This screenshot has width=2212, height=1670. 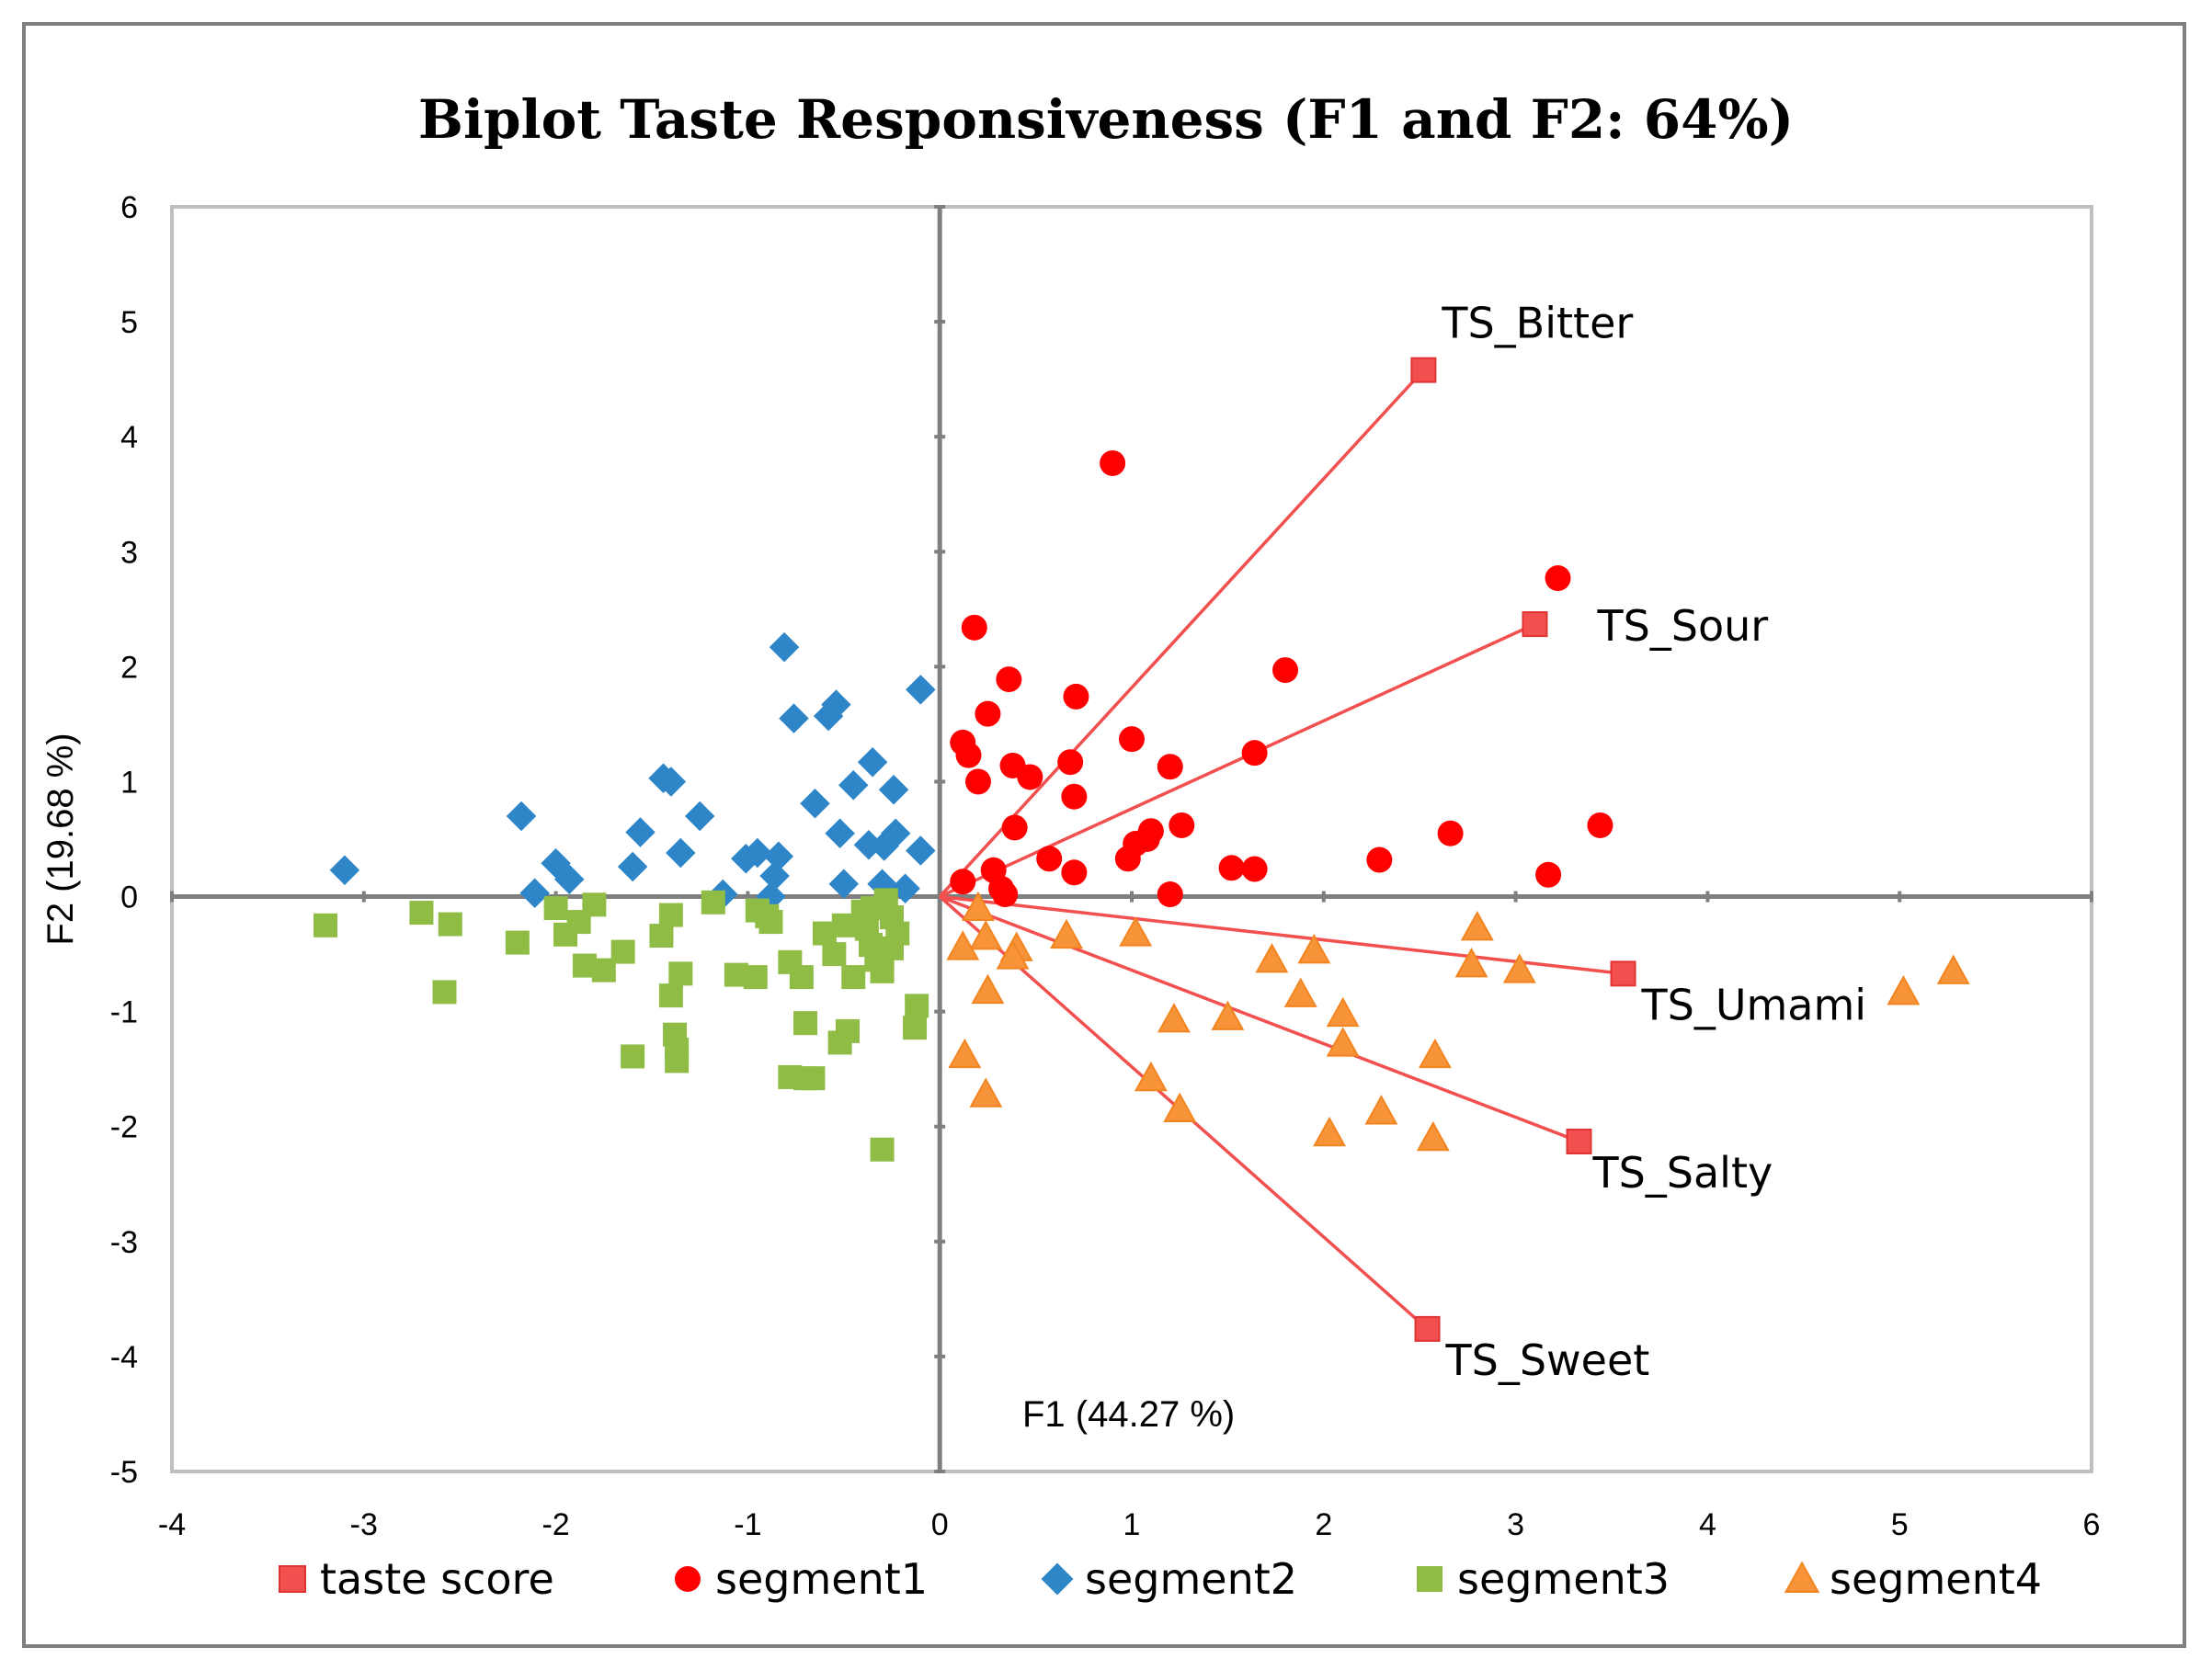 I want to click on segment3-series, so click(x=621, y=1025).